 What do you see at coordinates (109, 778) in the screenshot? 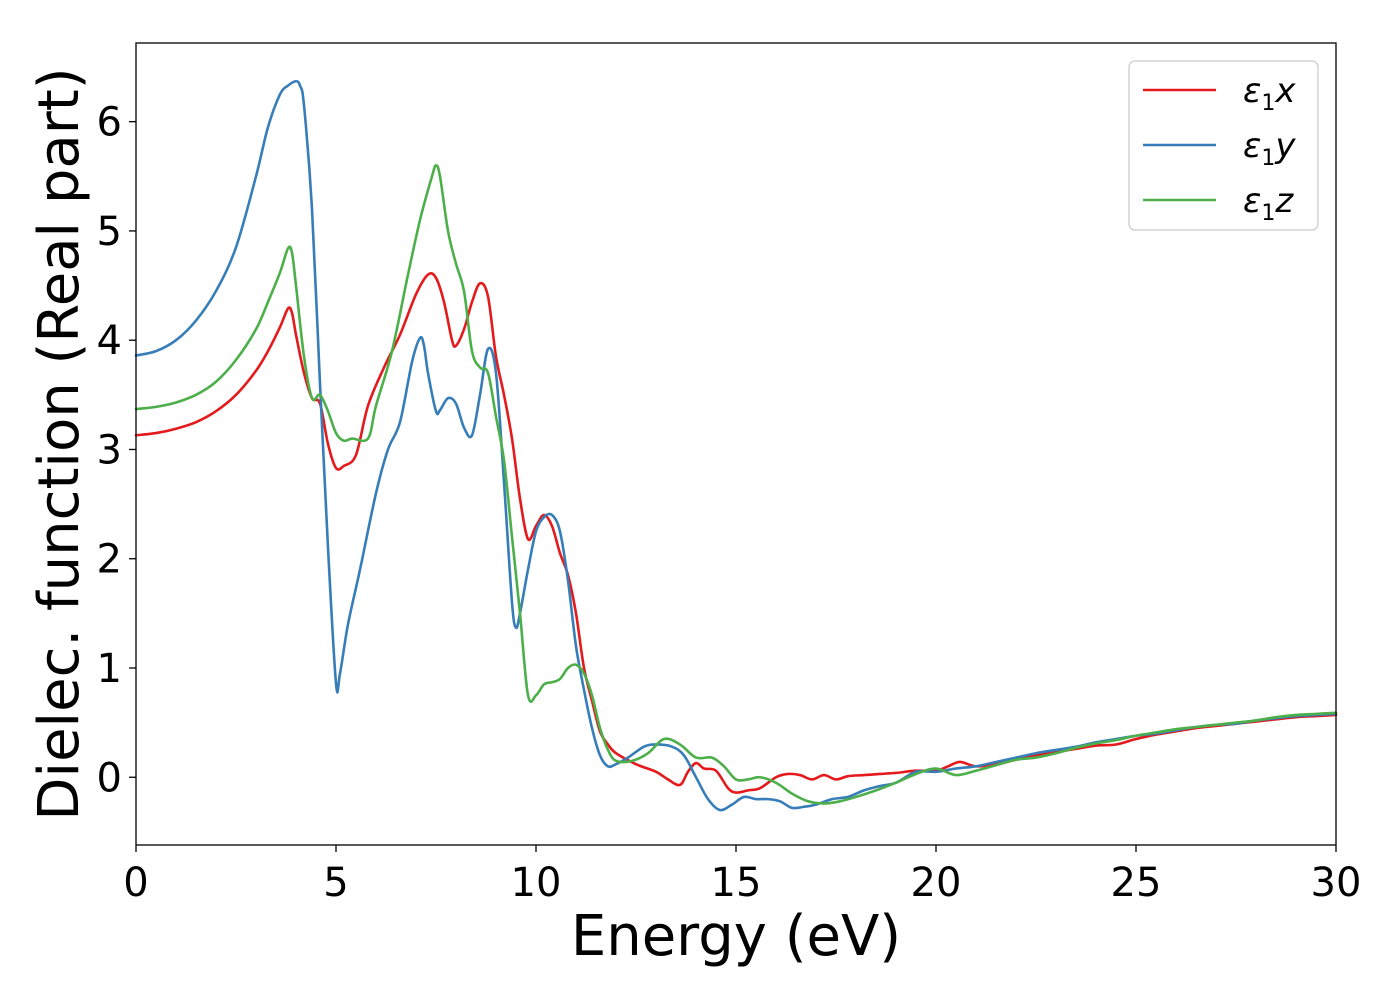
I see `y-tick-label: 0` at bounding box center [109, 778].